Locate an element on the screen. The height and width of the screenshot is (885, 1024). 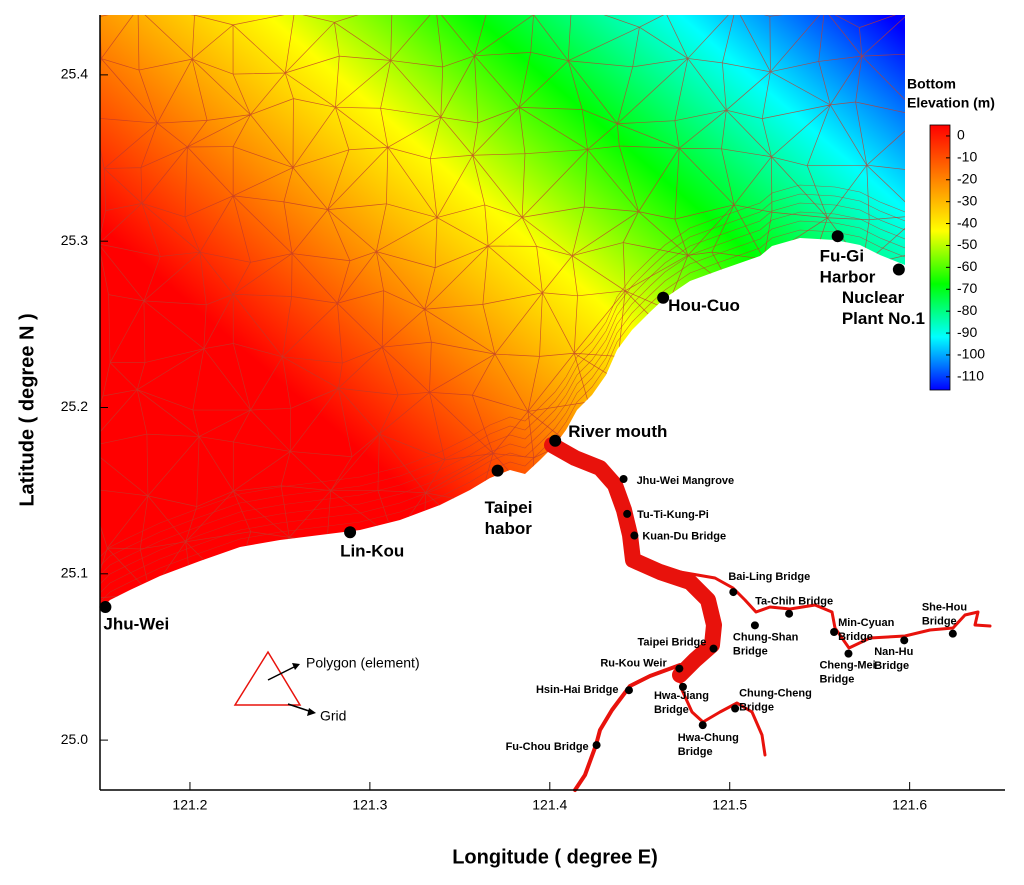
colorbar-tick-label: -30 is located at coordinates (967, 200).